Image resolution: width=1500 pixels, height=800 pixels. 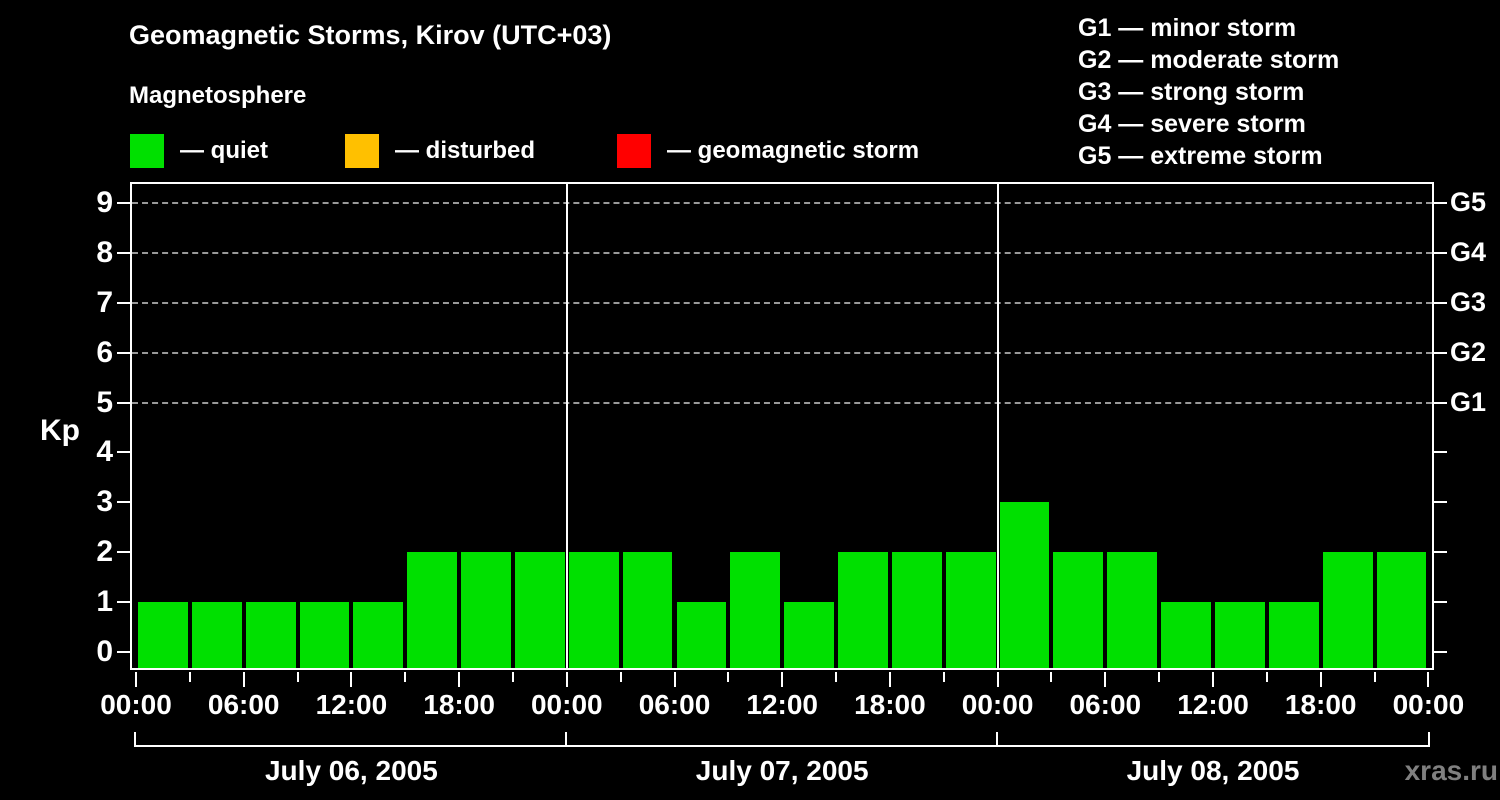 I want to click on x-tick-6h, so click(x=243, y=679).